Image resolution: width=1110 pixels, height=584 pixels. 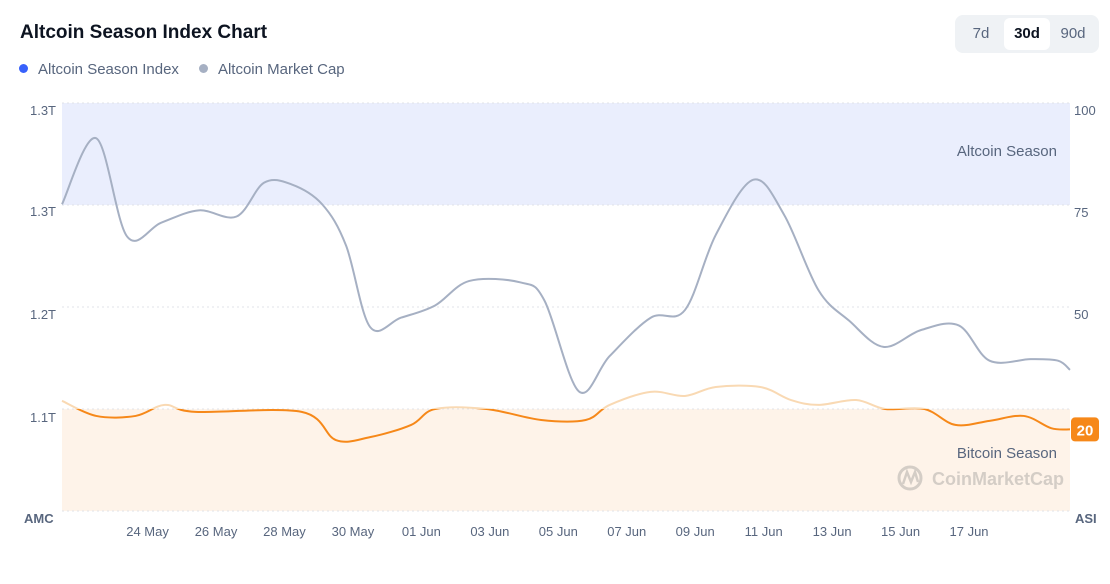 What do you see at coordinates (998, 479) in the screenshot?
I see `watermark-text: CoinMarketCap` at bounding box center [998, 479].